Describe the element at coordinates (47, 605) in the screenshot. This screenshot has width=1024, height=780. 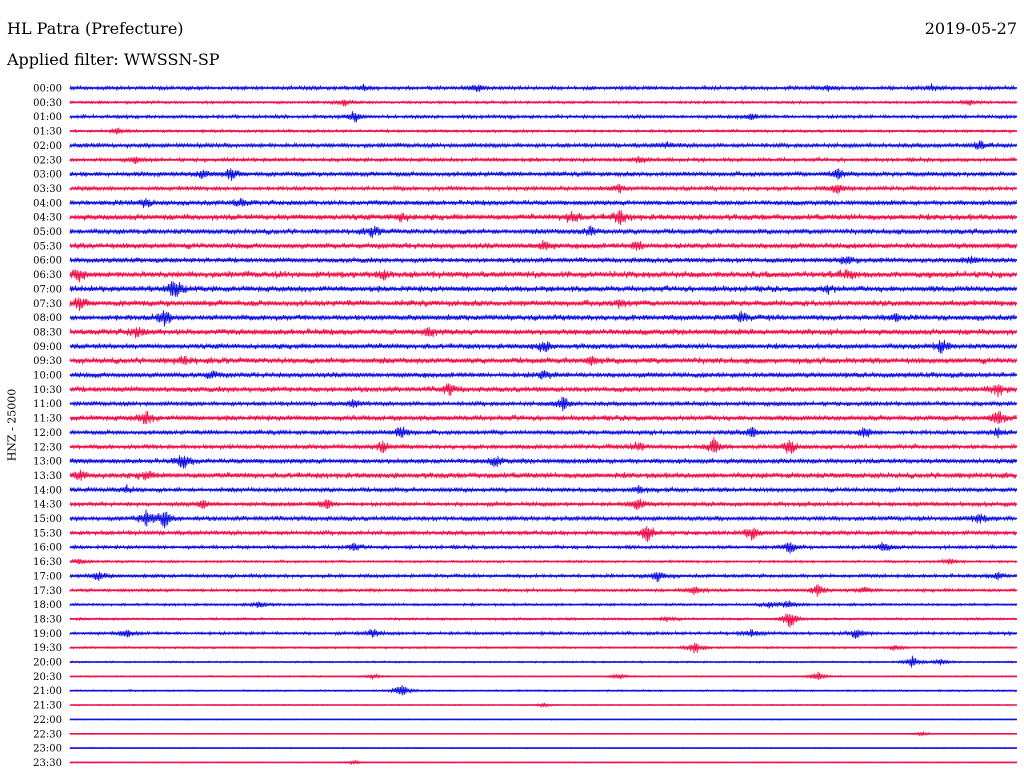
I see `time-label: 18:00` at that location.